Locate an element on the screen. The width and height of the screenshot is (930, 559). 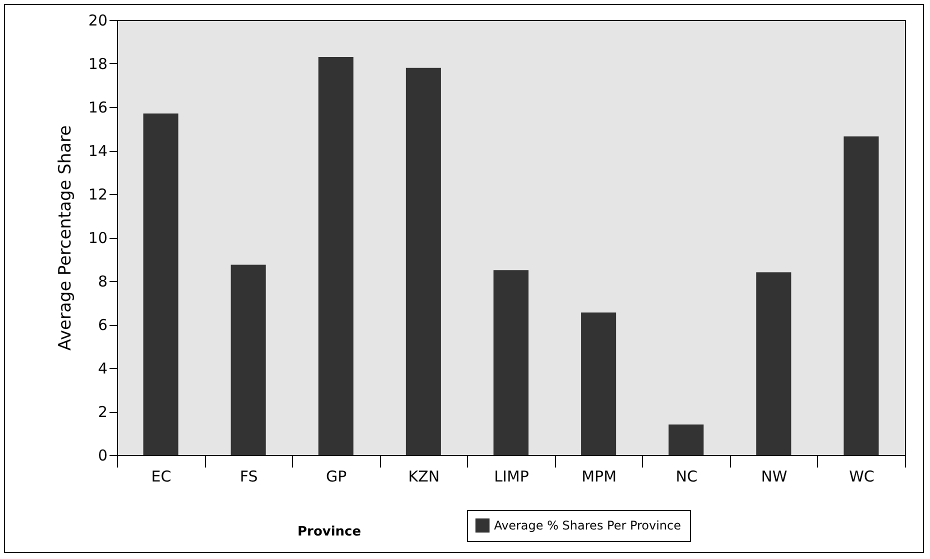
y-tick-label: 14 is located at coordinates (98, 151).